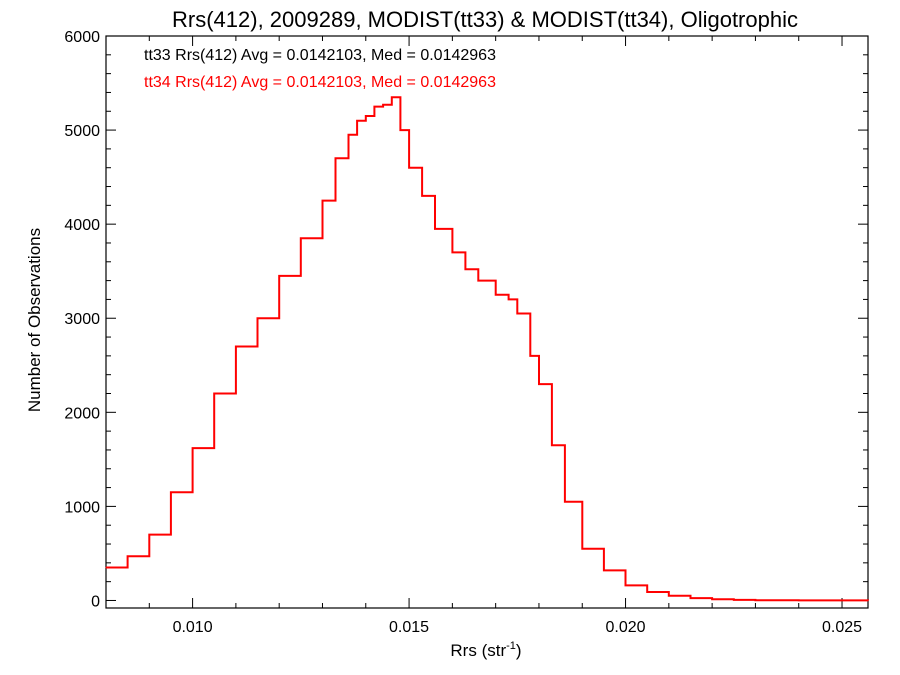 Image resolution: width=900 pixels, height=675 pixels. I want to click on y-tick-label: 0, so click(95, 601).